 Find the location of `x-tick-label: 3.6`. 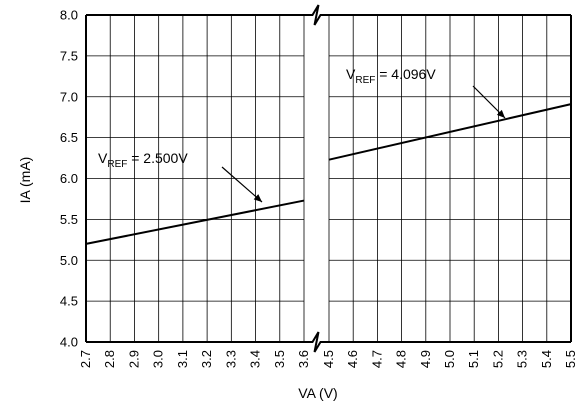

x-tick-label: 3.6 is located at coordinates (303, 359).